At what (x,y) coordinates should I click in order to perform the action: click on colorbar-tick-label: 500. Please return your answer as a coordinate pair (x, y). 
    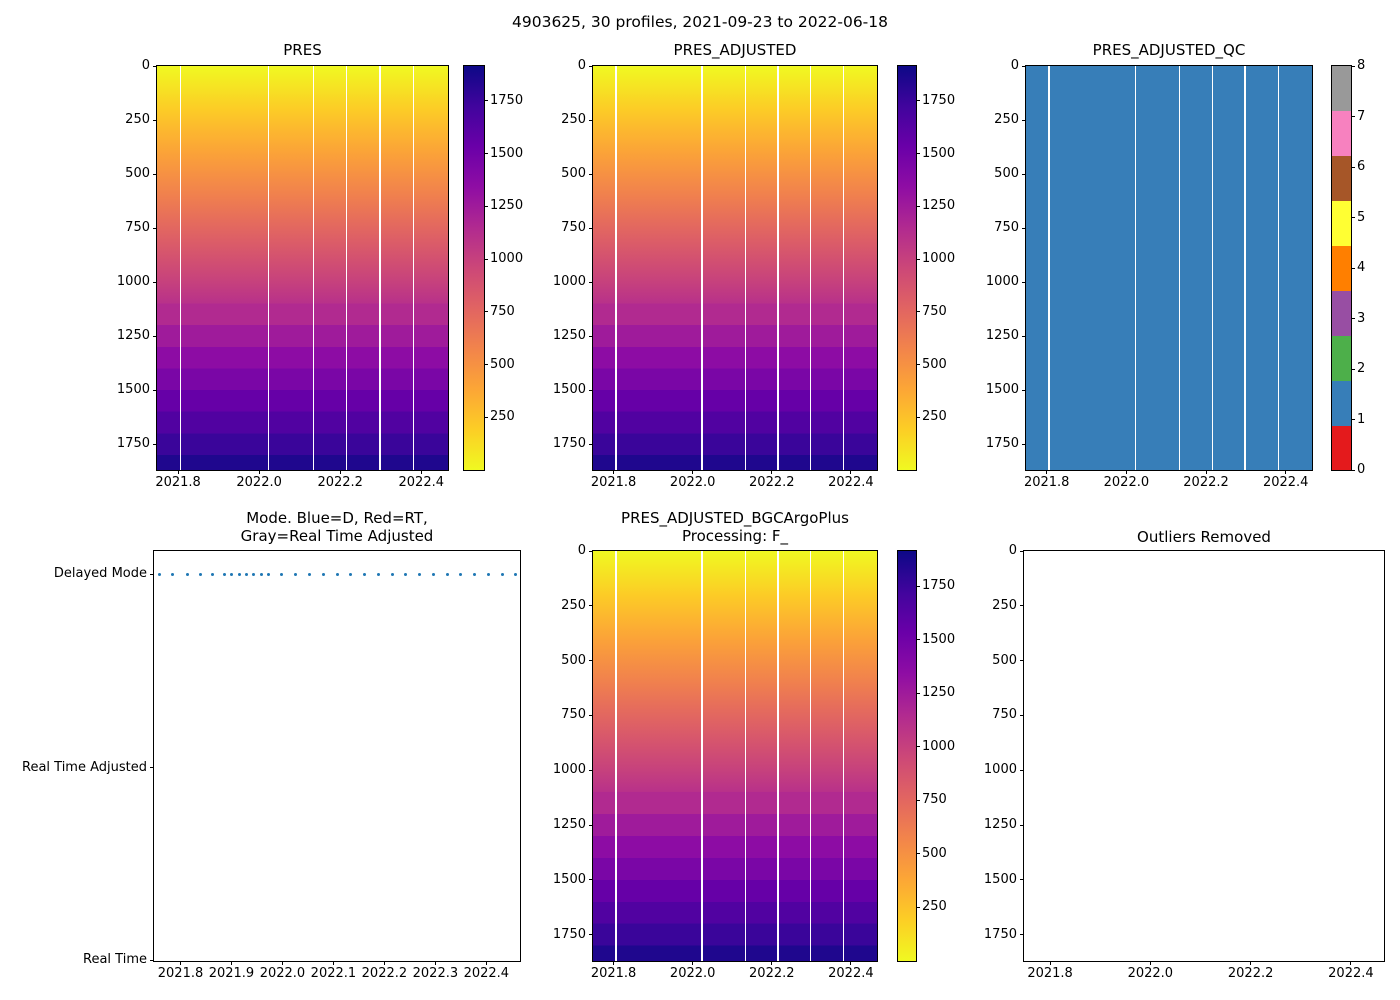
    Looking at the image, I should click on (934, 364).